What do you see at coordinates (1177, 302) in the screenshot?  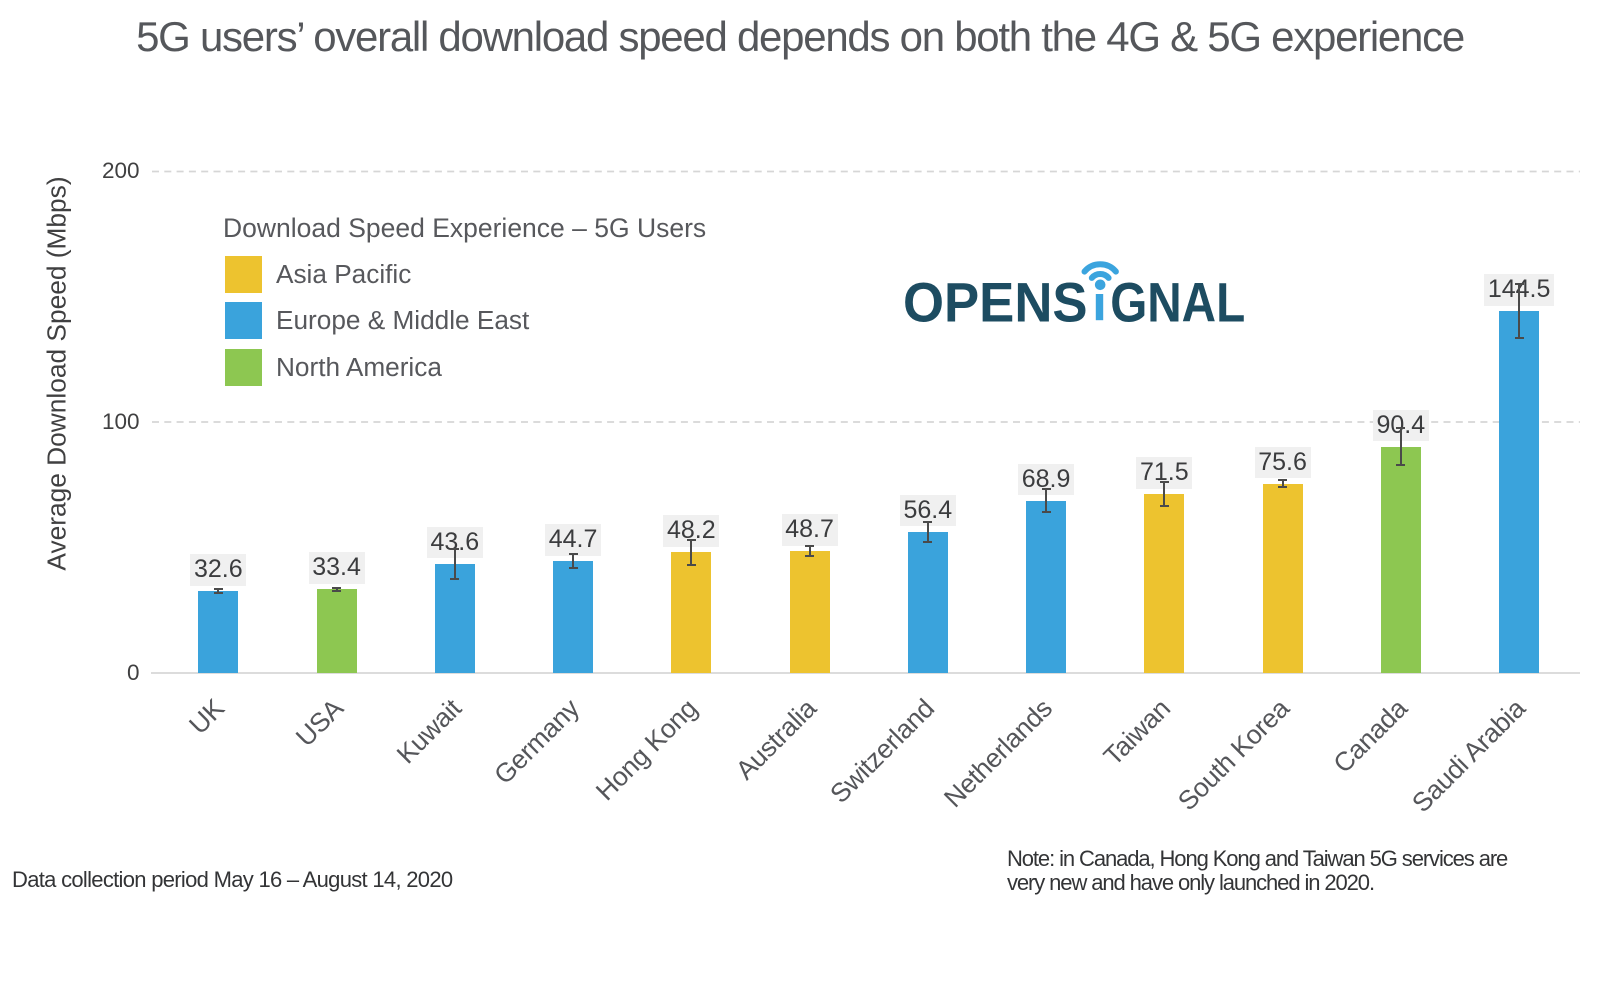 I see `svg-text: GNAL` at bounding box center [1177, 302].